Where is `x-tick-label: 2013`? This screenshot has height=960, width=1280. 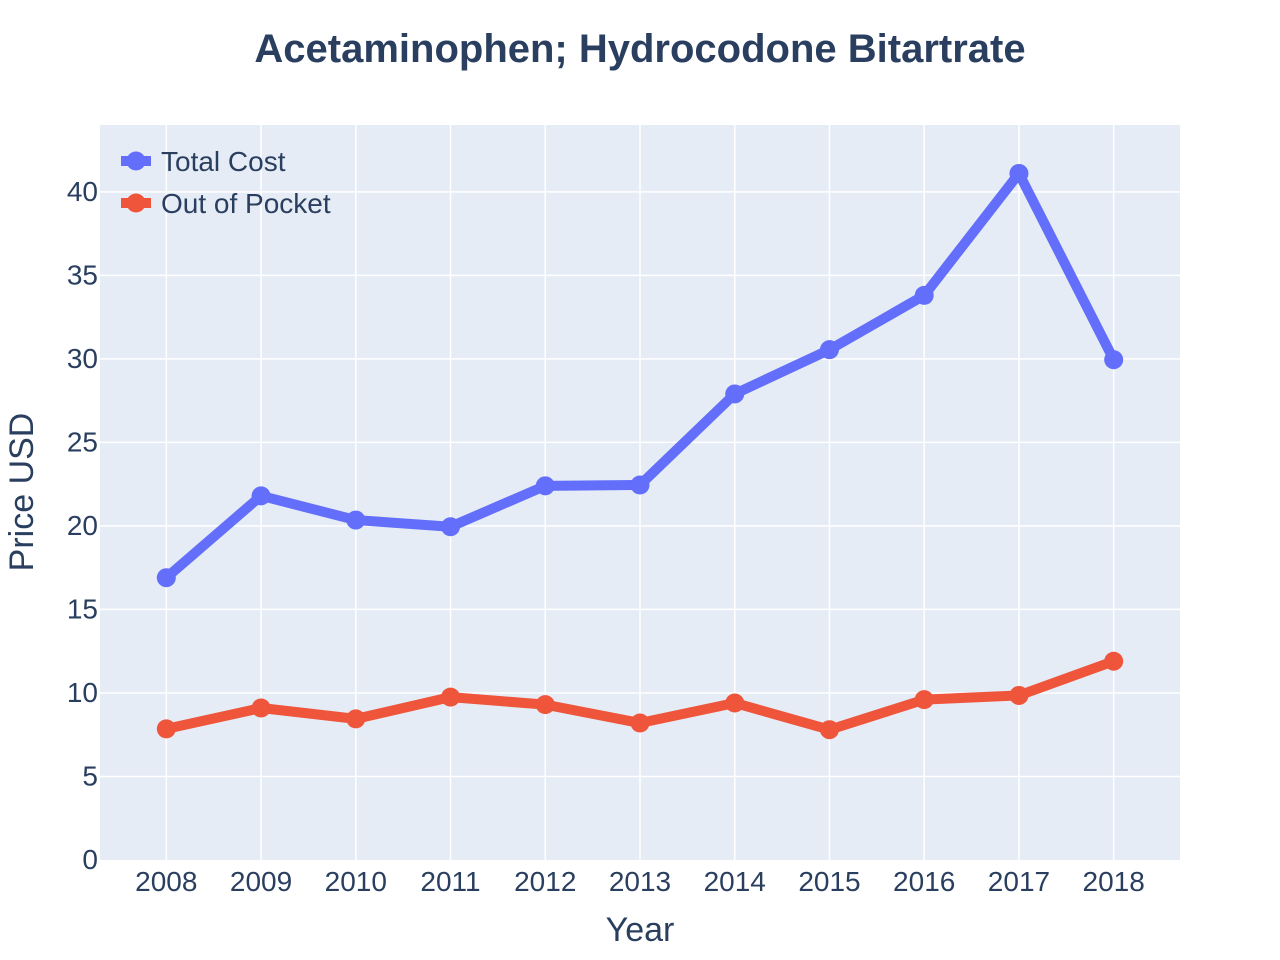 x-tick-label: 2013 is located at coordinates (640, 881).